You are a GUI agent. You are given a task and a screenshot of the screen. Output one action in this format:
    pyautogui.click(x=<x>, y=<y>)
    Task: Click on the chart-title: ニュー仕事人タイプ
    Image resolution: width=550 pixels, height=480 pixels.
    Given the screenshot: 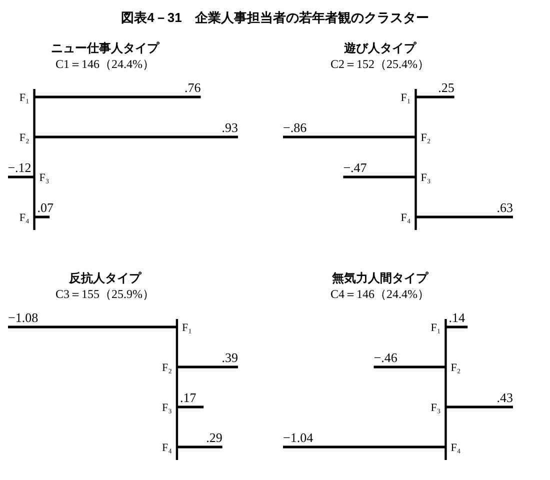 What is the action you would take?
    pyautogui.click(x=105, y=48)
    